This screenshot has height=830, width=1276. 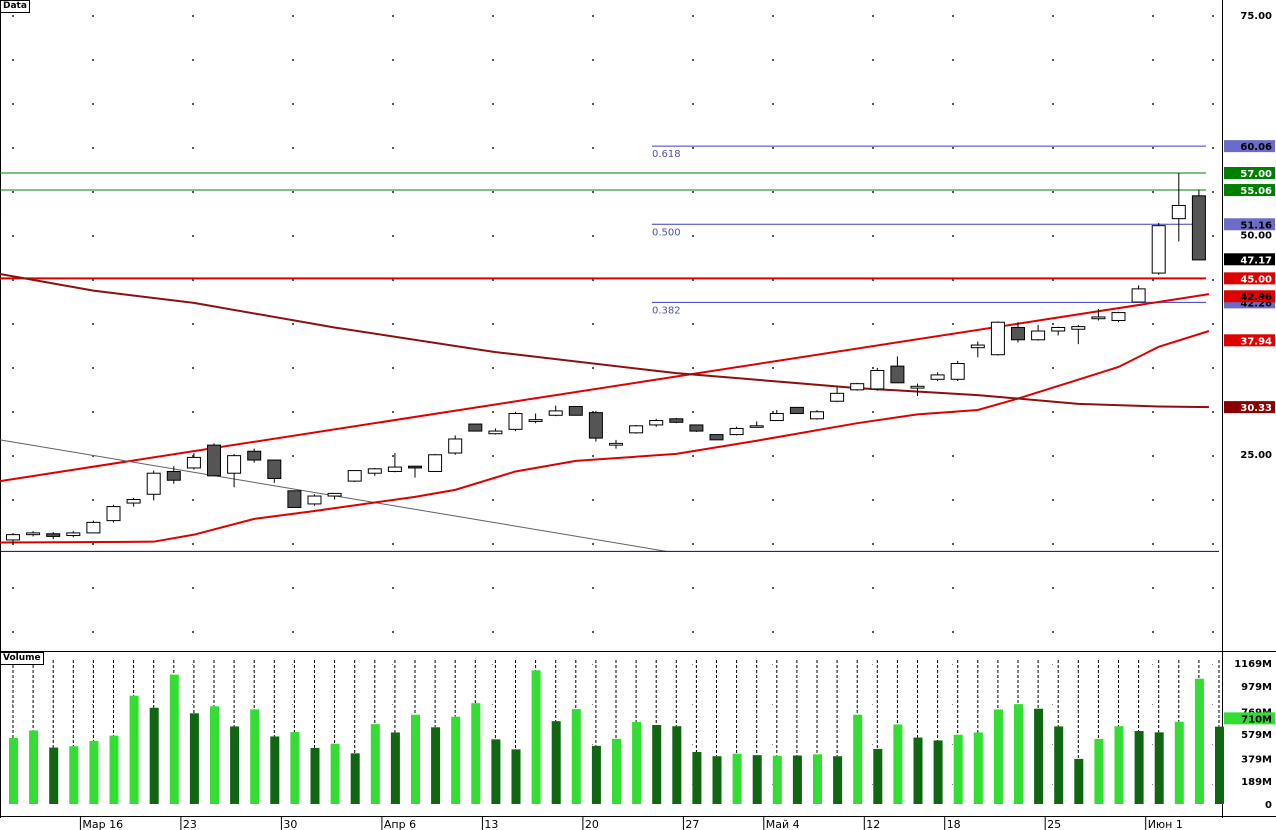 What do you see at coordinates (692, 824) in the screenshot?
I see `time-tick-label: 27` at bounding box center [692, 824].